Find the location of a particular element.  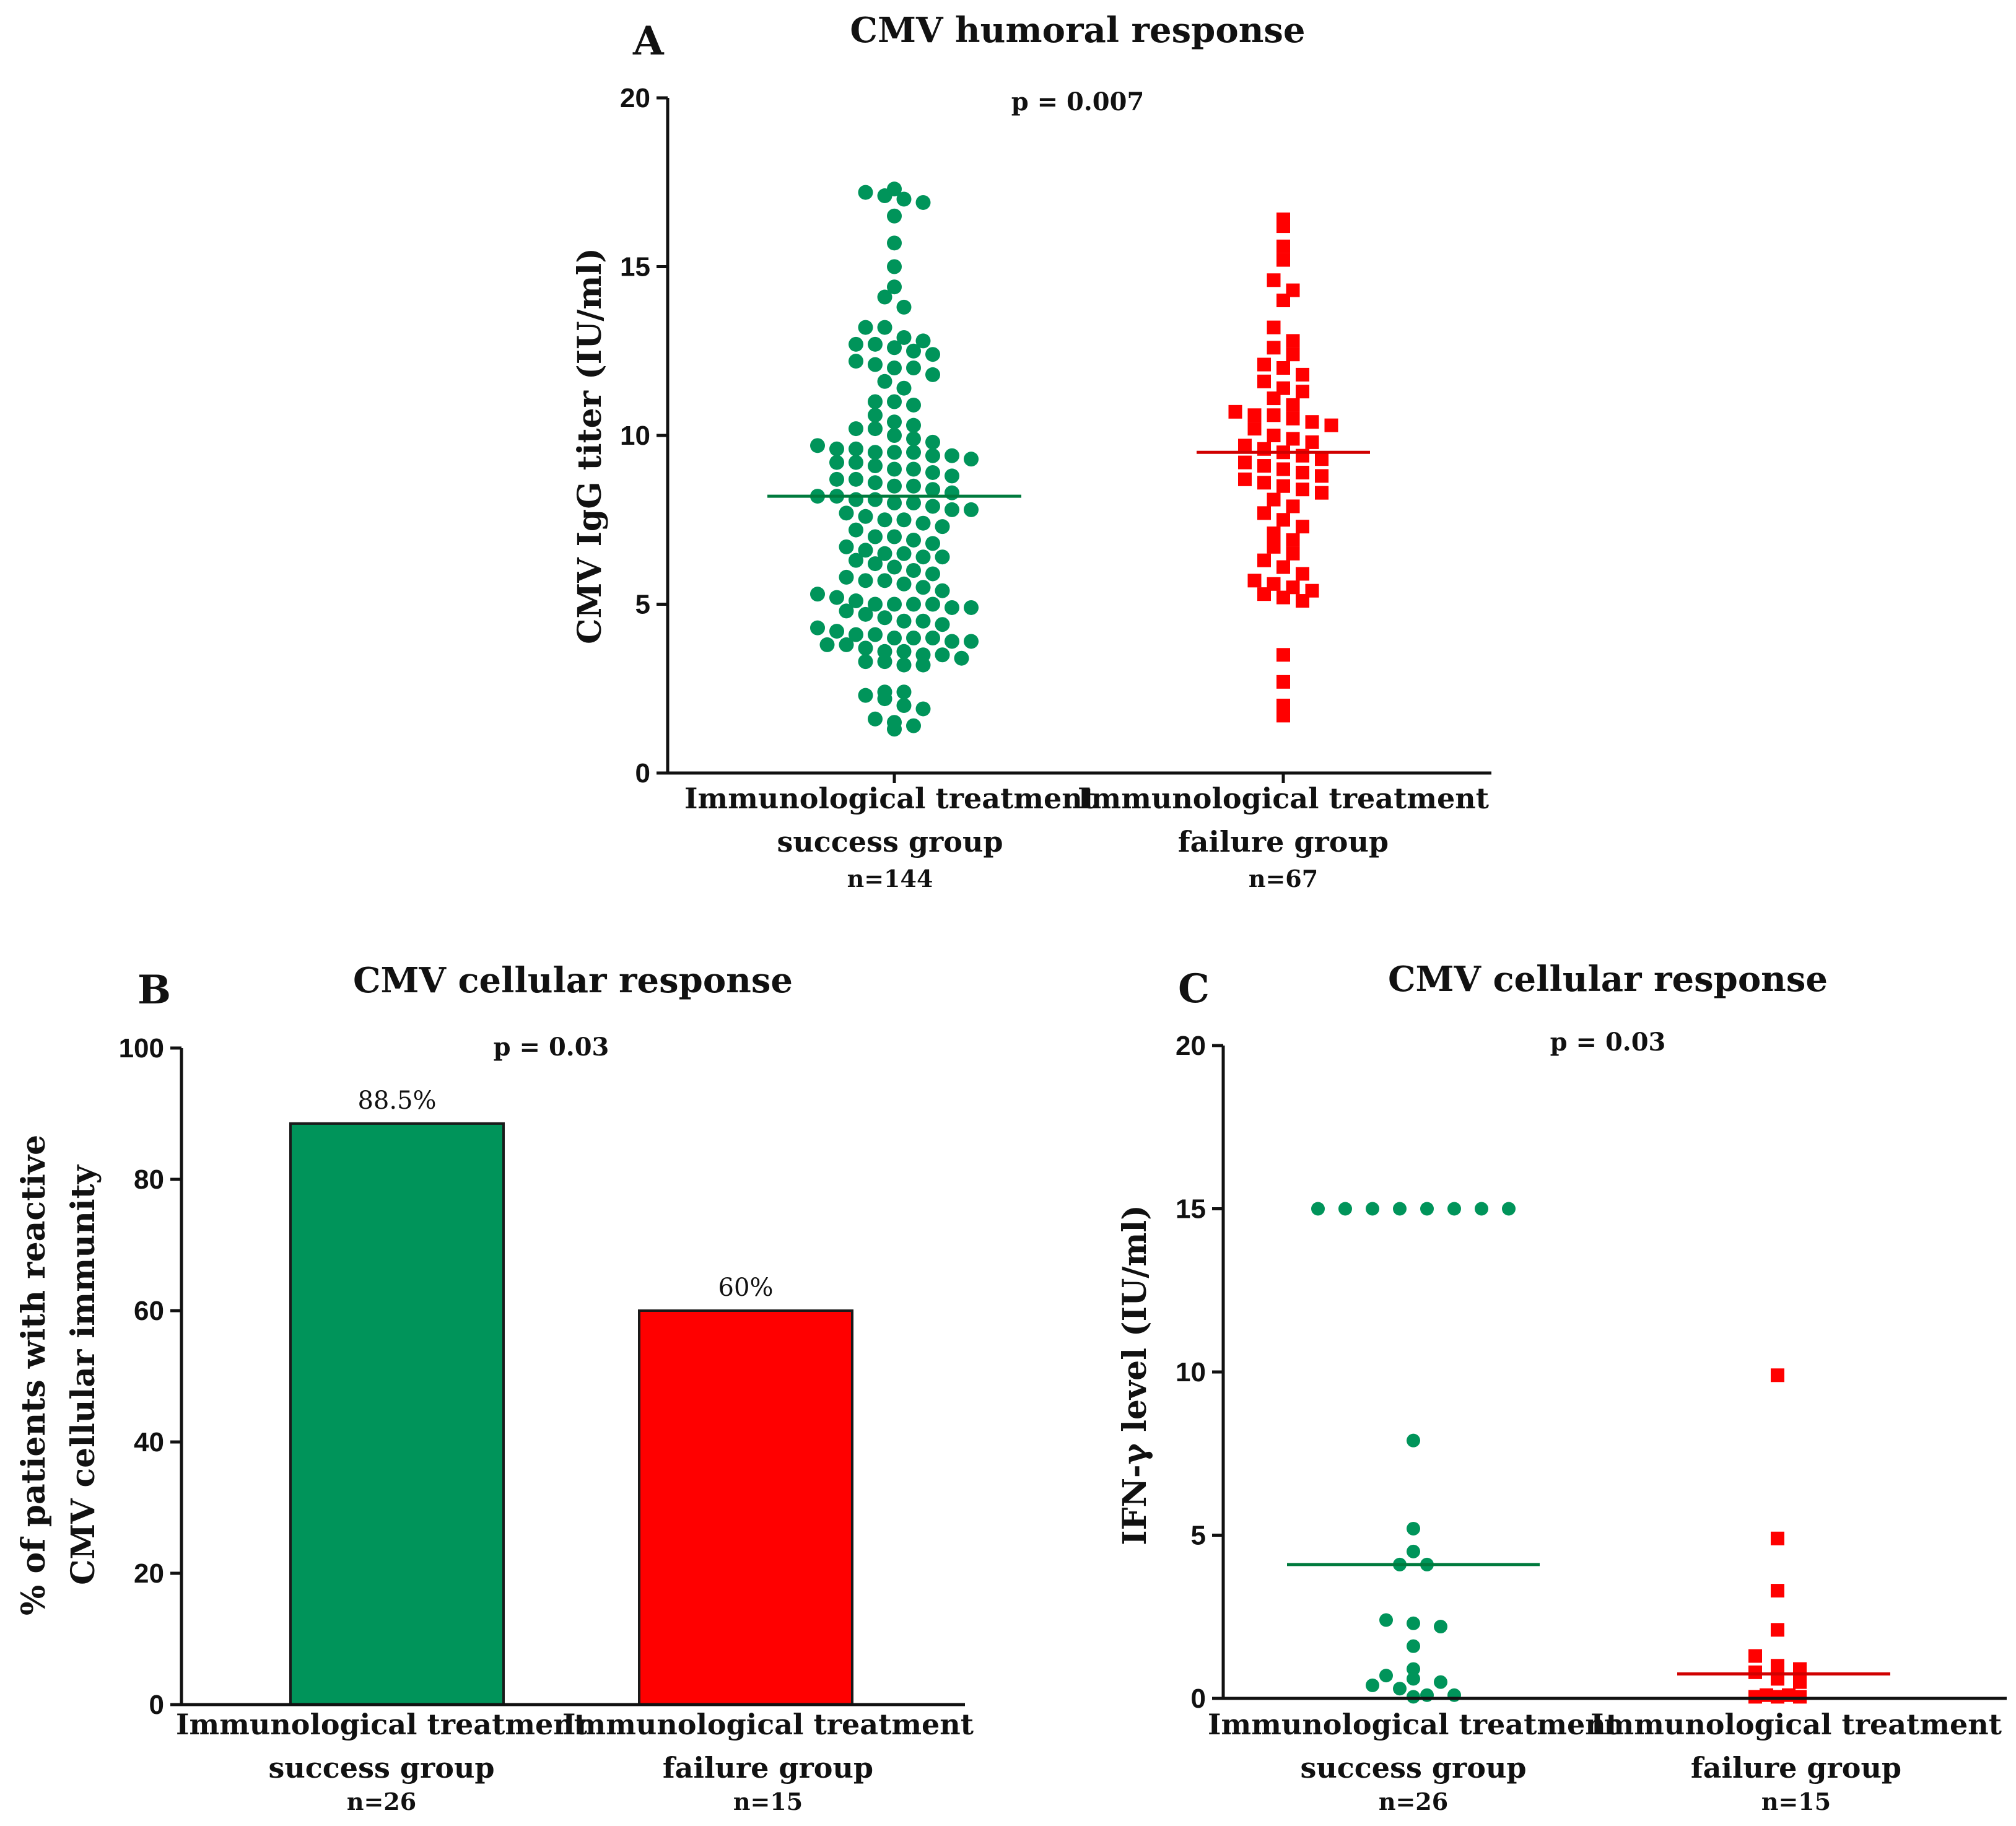

panel-a-medians is located at coordinates (1068, 474).